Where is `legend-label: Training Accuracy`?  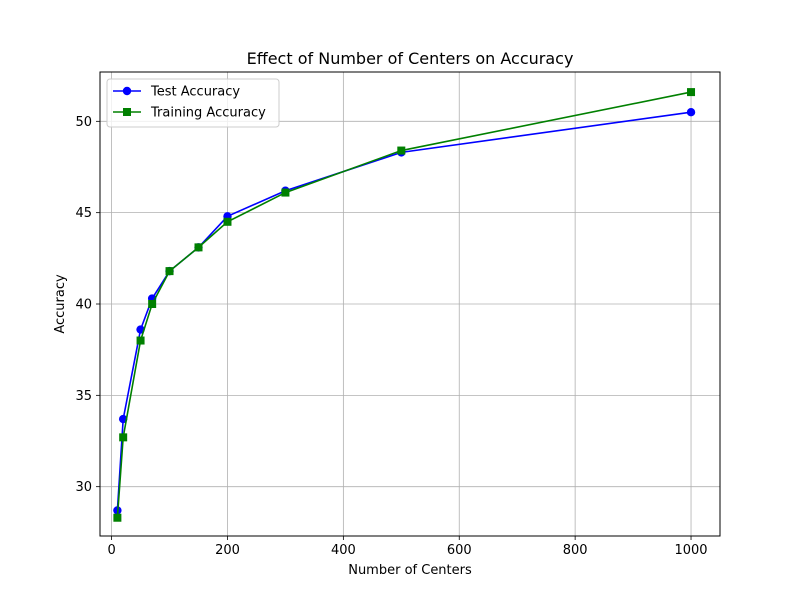
legend-label: Training Accuracy is located at coordinates (208, 113).